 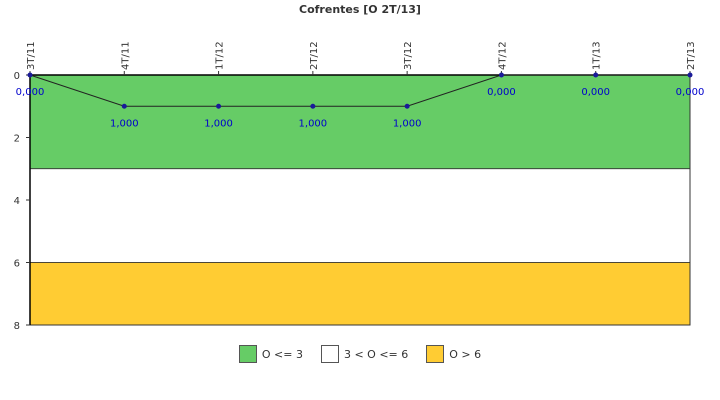 What do you see at coordinates (282, 354) in the screenshot?
I see `legend-label: O <= 3` at bounding box center [282, 354].